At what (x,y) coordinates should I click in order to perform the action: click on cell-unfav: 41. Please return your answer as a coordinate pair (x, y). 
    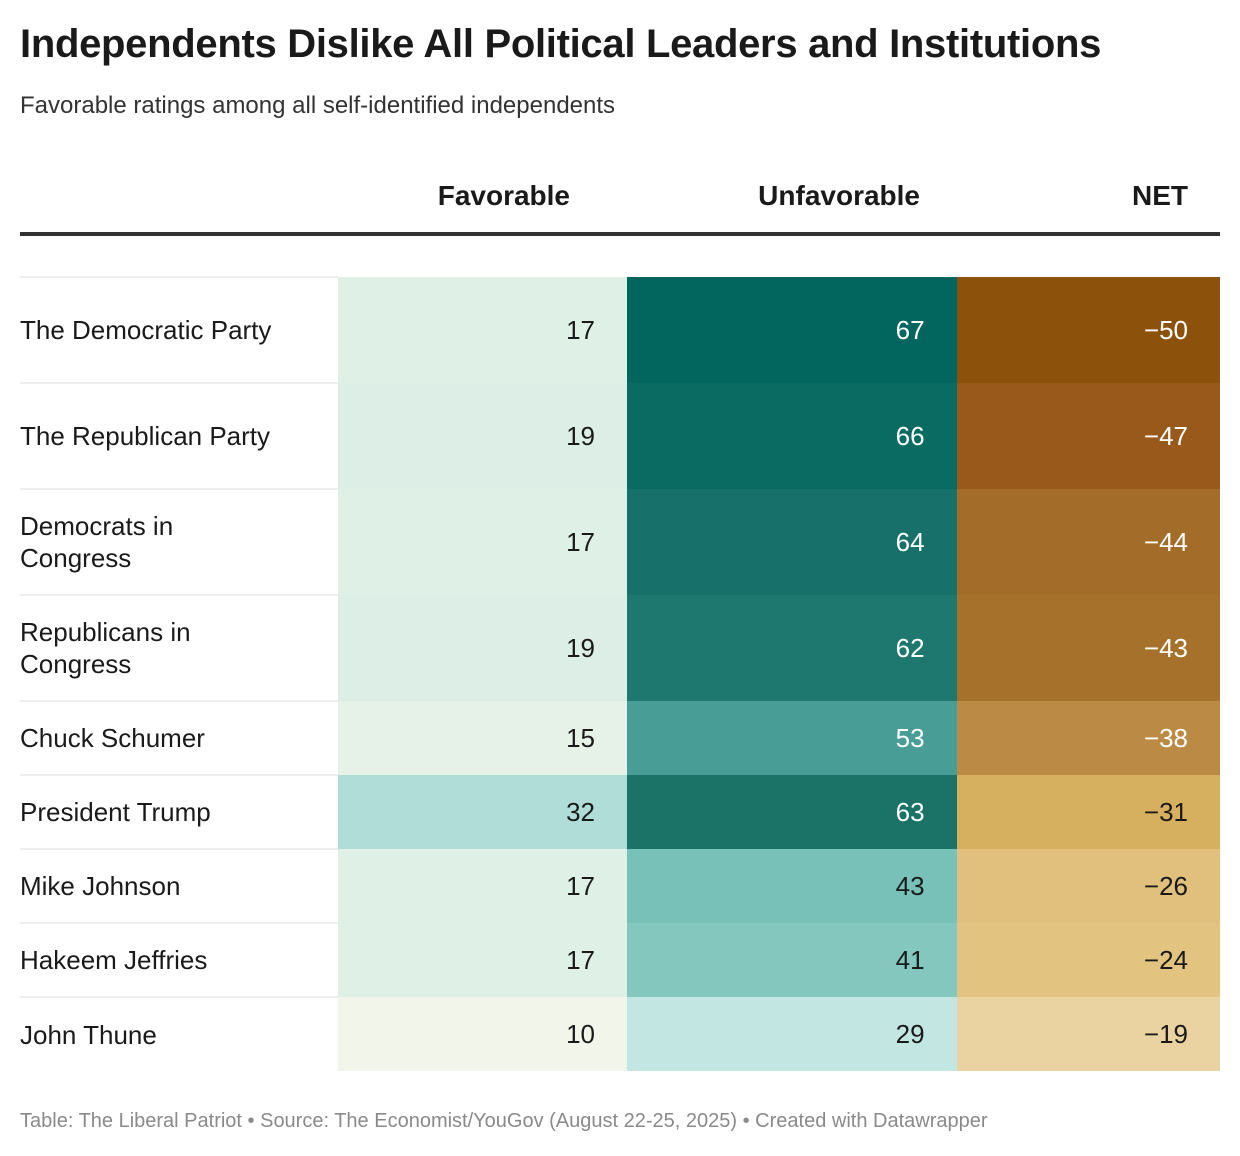
    Looking at the image, I should click on (792, 960).